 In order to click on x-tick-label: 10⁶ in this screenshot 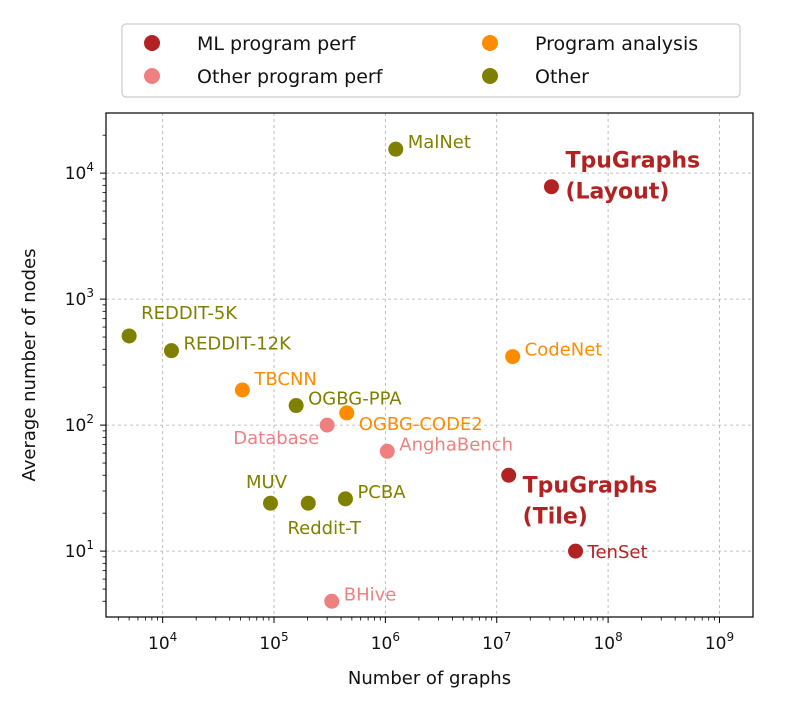, I will do `click(385, 642)`.